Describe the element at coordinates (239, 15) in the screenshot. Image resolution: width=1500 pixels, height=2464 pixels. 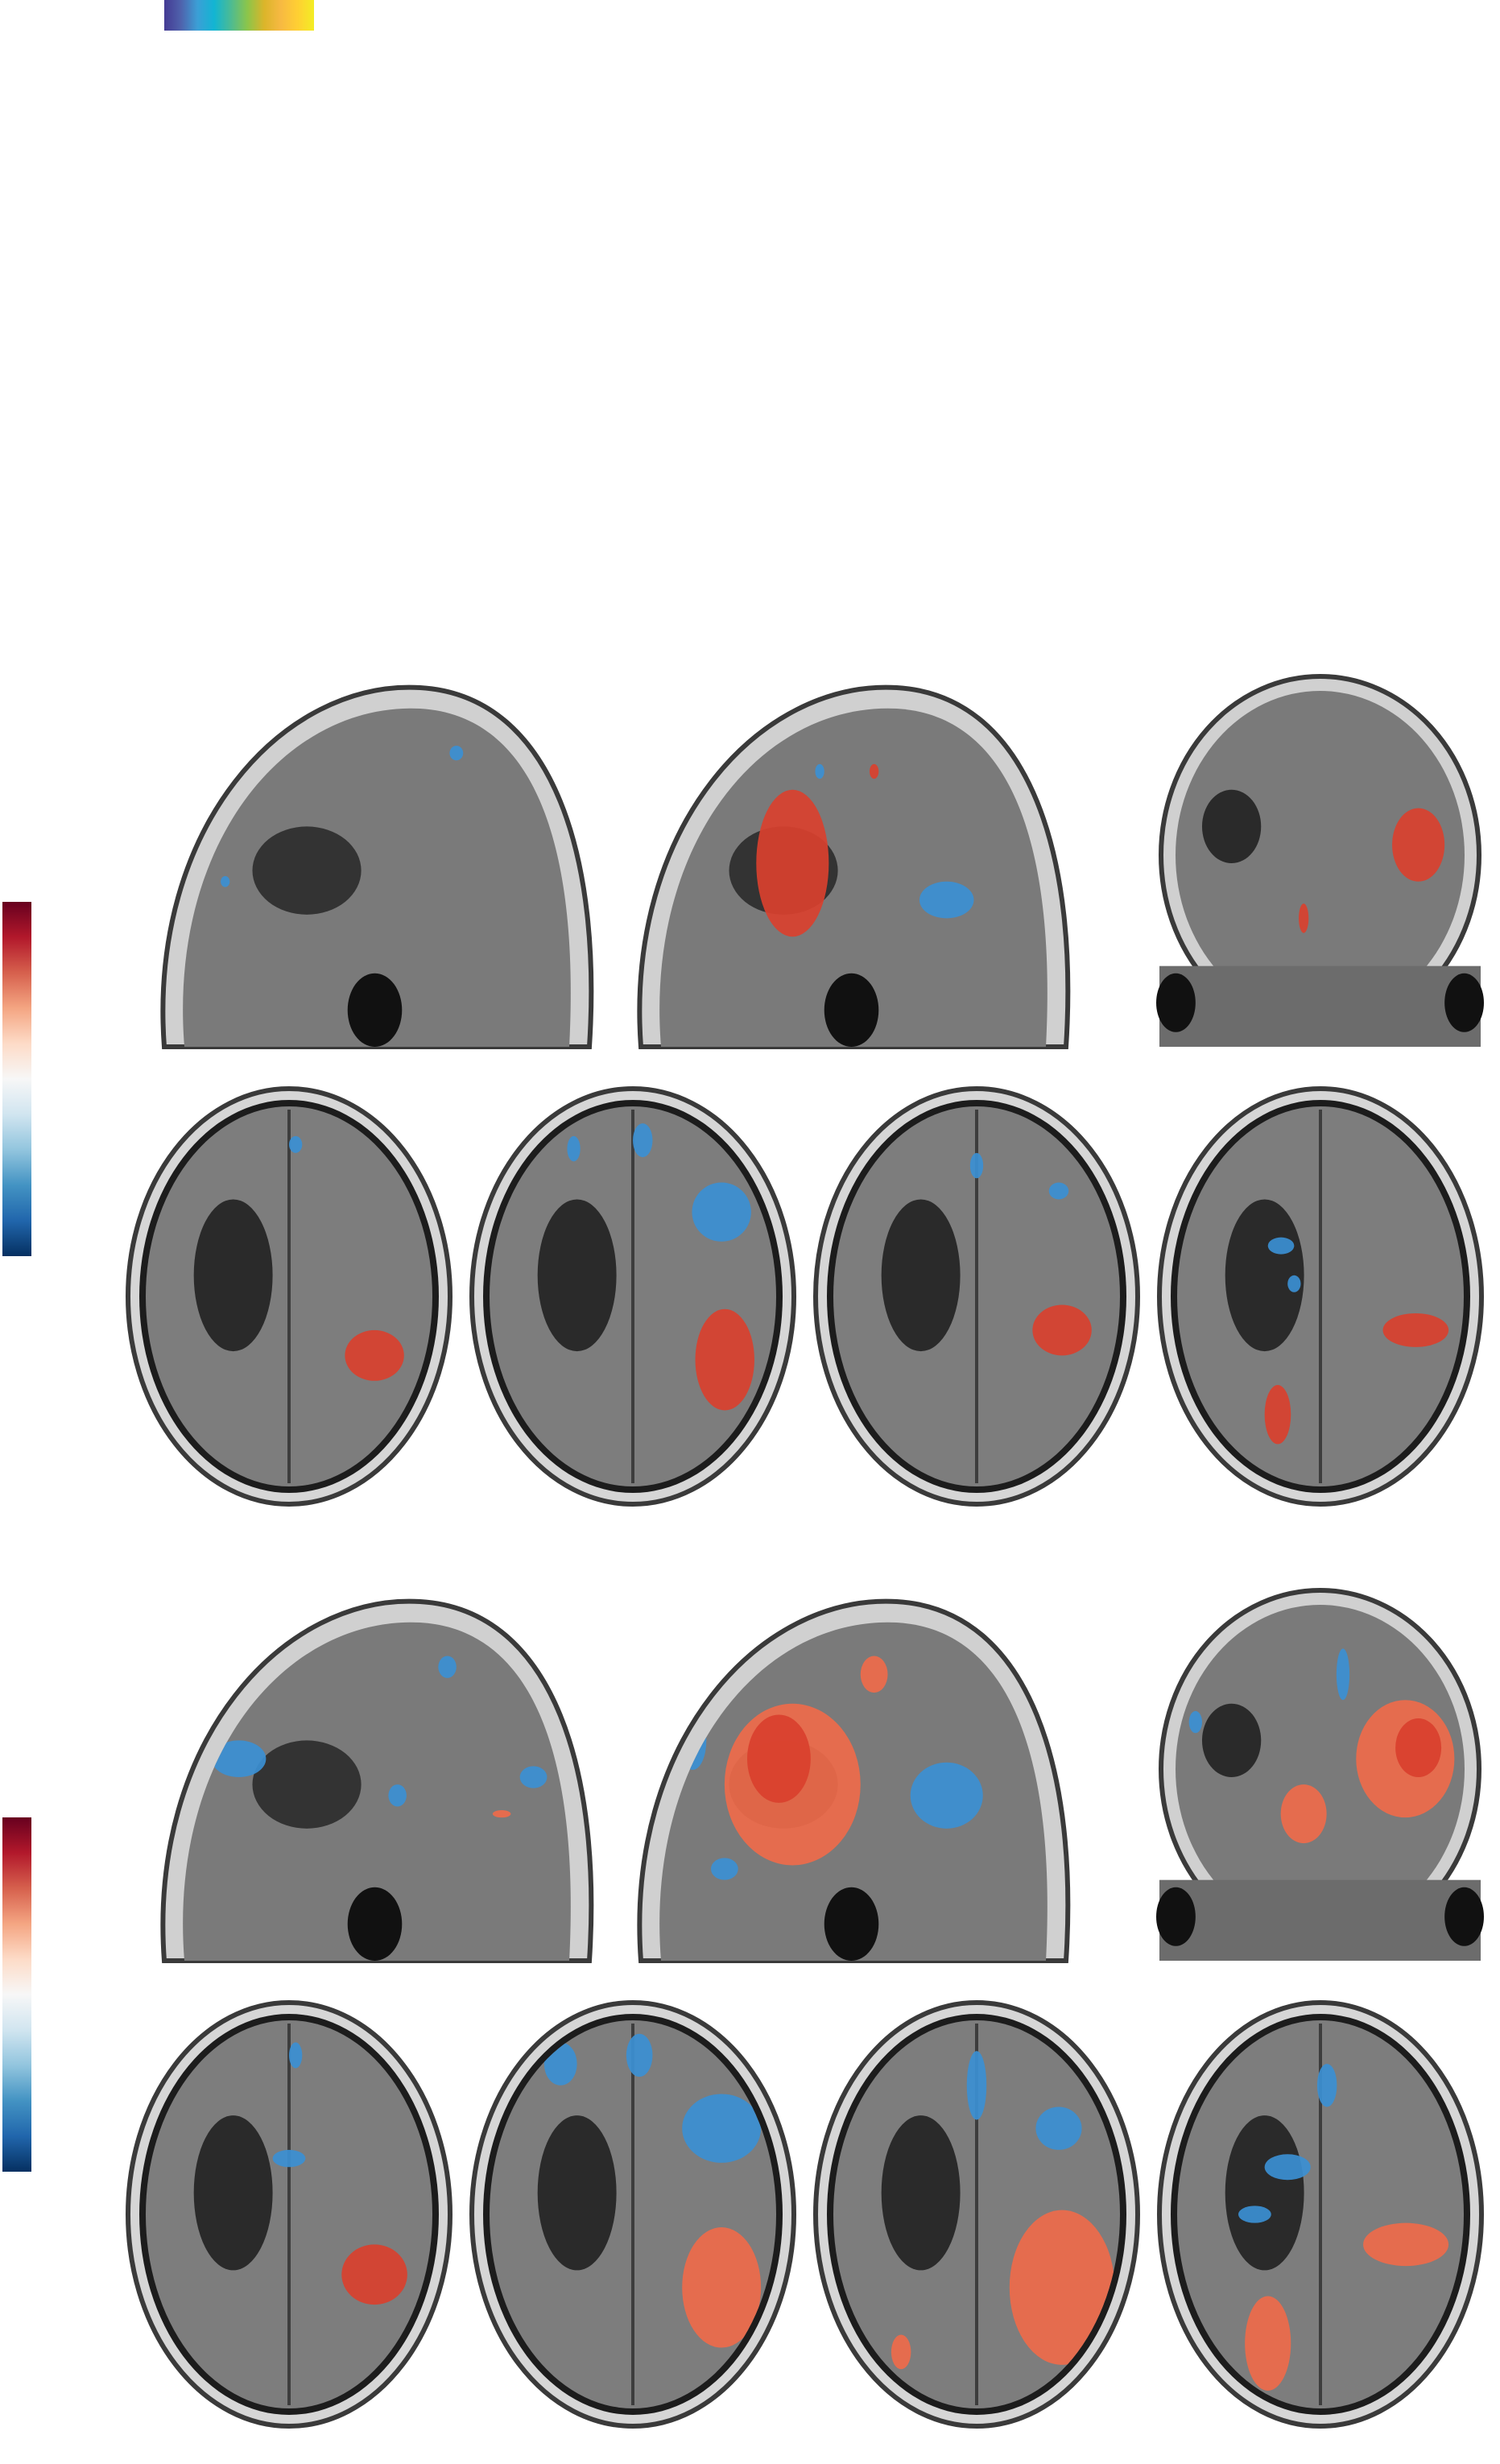
I see `sequential-colorbar` at that location.